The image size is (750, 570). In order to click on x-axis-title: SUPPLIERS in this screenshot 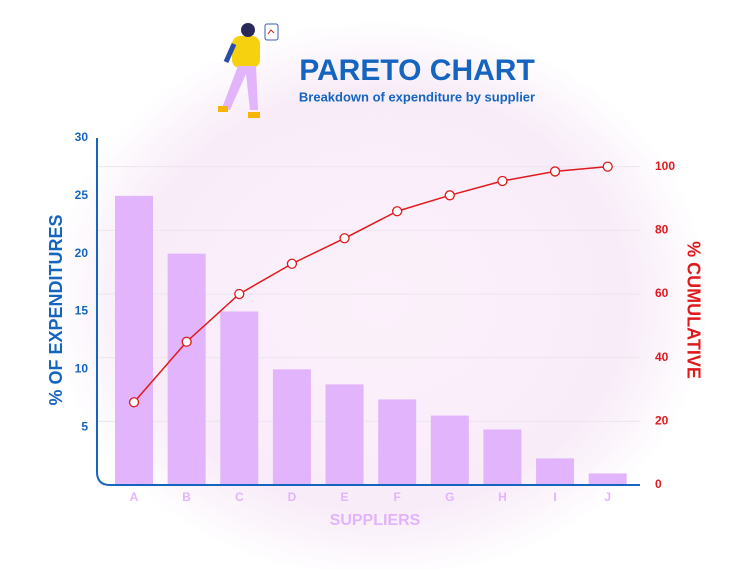, I will do `click(375, 520)`.